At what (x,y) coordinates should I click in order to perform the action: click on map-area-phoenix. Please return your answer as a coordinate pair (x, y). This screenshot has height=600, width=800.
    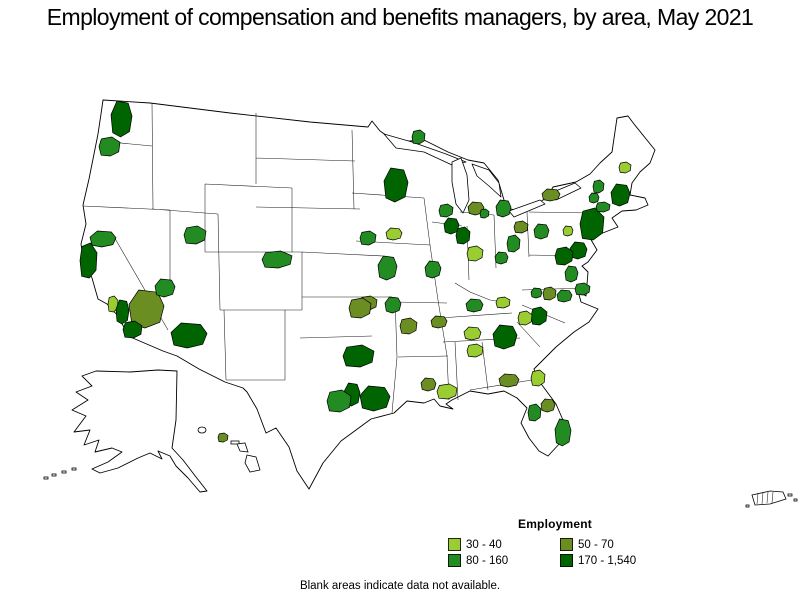
    Looking at the image, I should click on (189, 335).